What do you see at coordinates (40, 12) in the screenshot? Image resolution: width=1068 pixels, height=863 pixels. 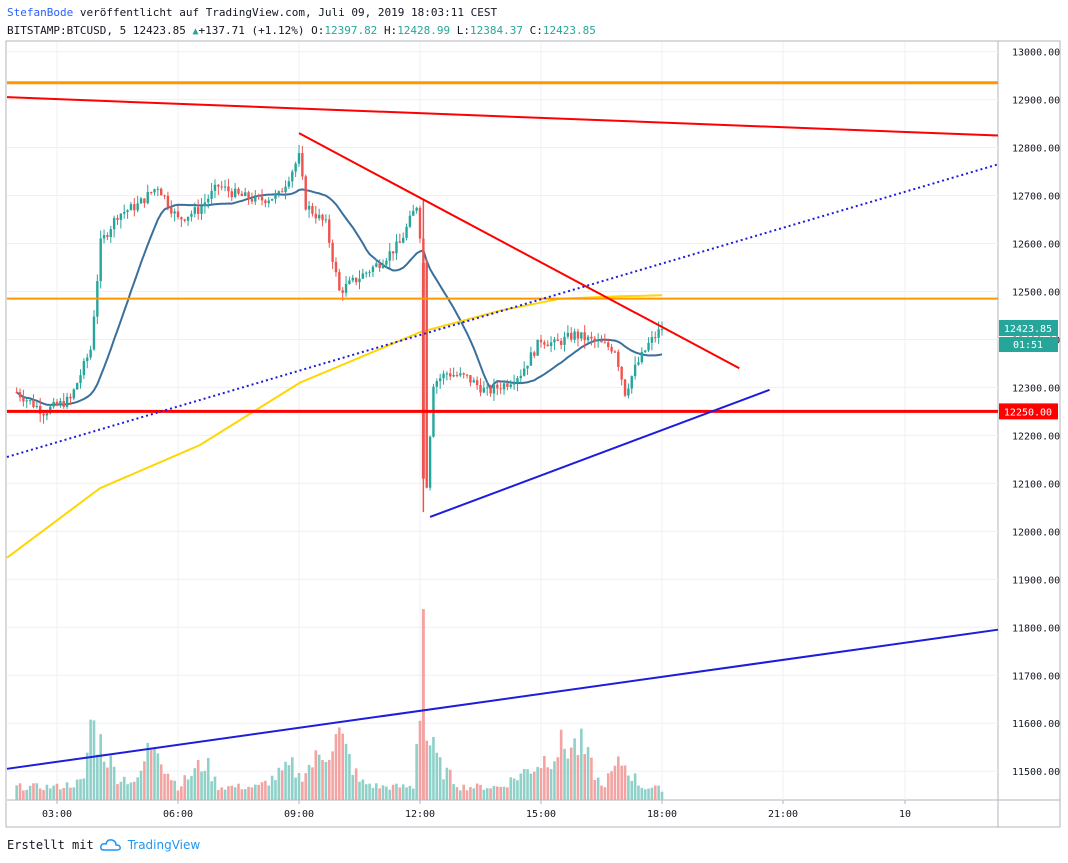 I see `author-link: StefanBode` at bounding box center [40, 12].